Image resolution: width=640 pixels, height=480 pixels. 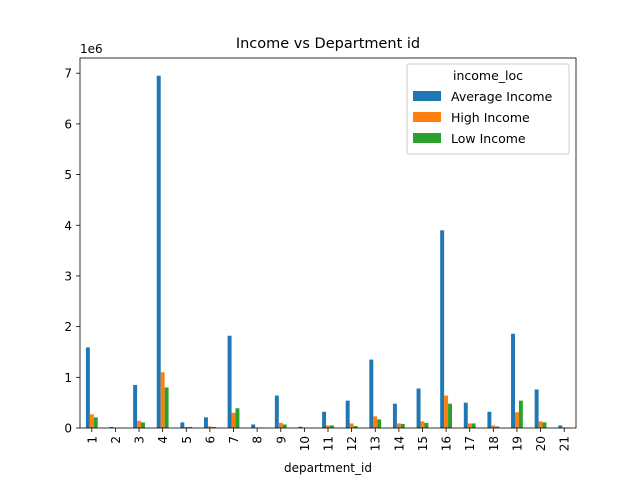 What do you see at coordinates (140, 440) in the screenshot?
I see `x-tick-label: 3` at bounding box center [140, 440].